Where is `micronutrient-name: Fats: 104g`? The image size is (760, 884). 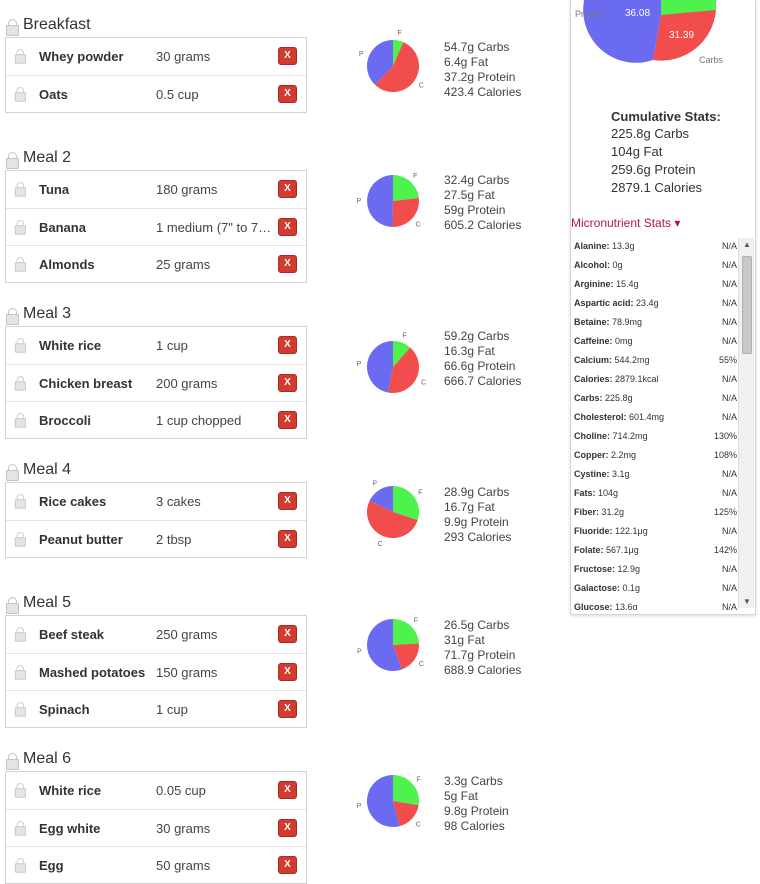
micronutrient-name: Fats: 104g is located at coordinates (596, 493).